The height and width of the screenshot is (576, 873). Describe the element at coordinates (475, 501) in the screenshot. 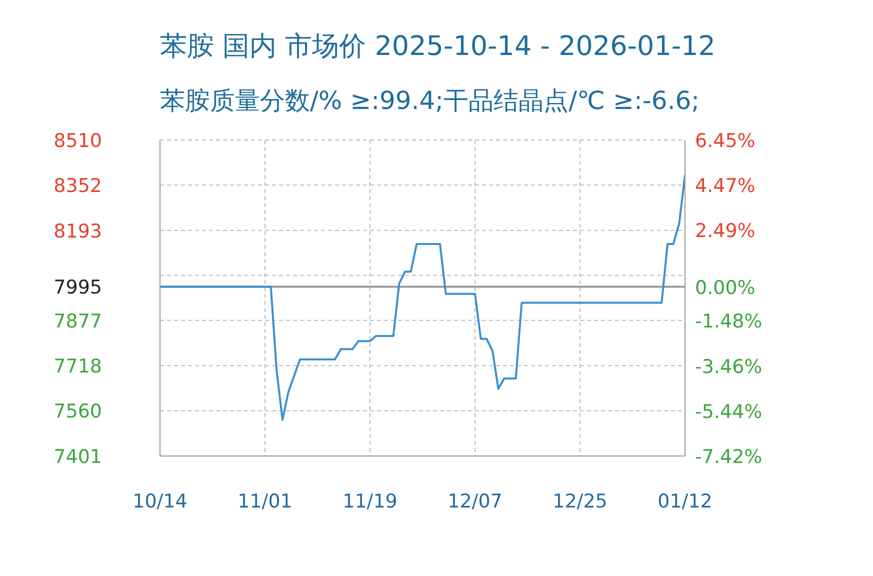

I see `x-tick-label: 12/07` at that location.